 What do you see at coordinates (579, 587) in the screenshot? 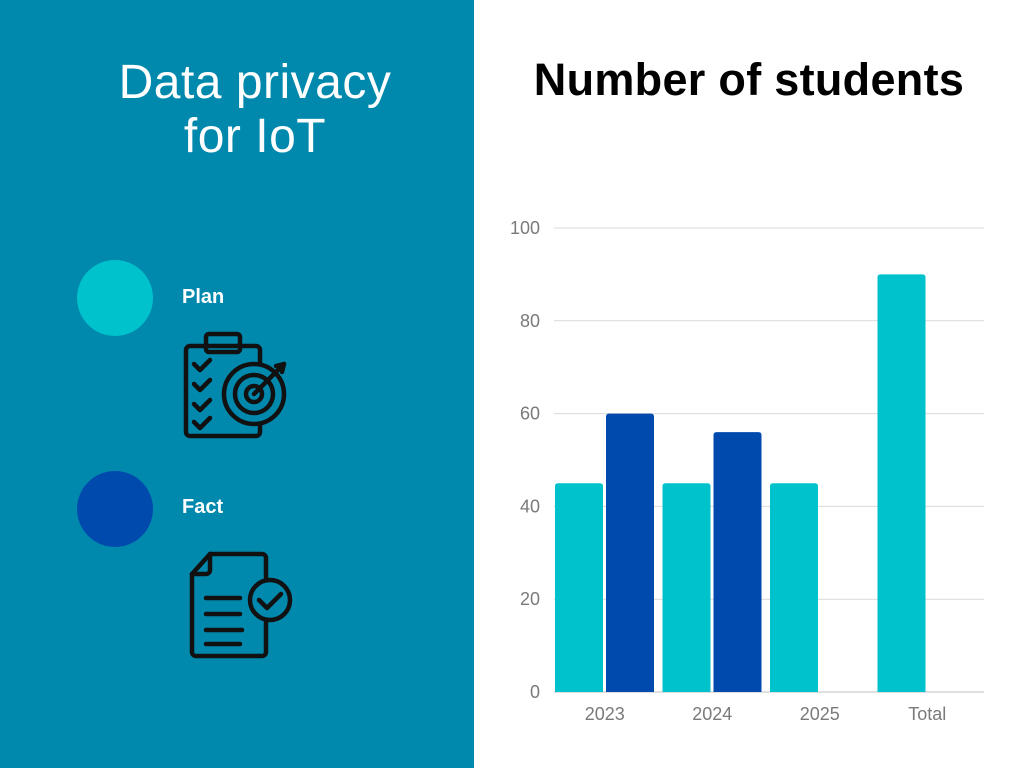
I see `bar-plan-2023` at bounding box center [579, 587].